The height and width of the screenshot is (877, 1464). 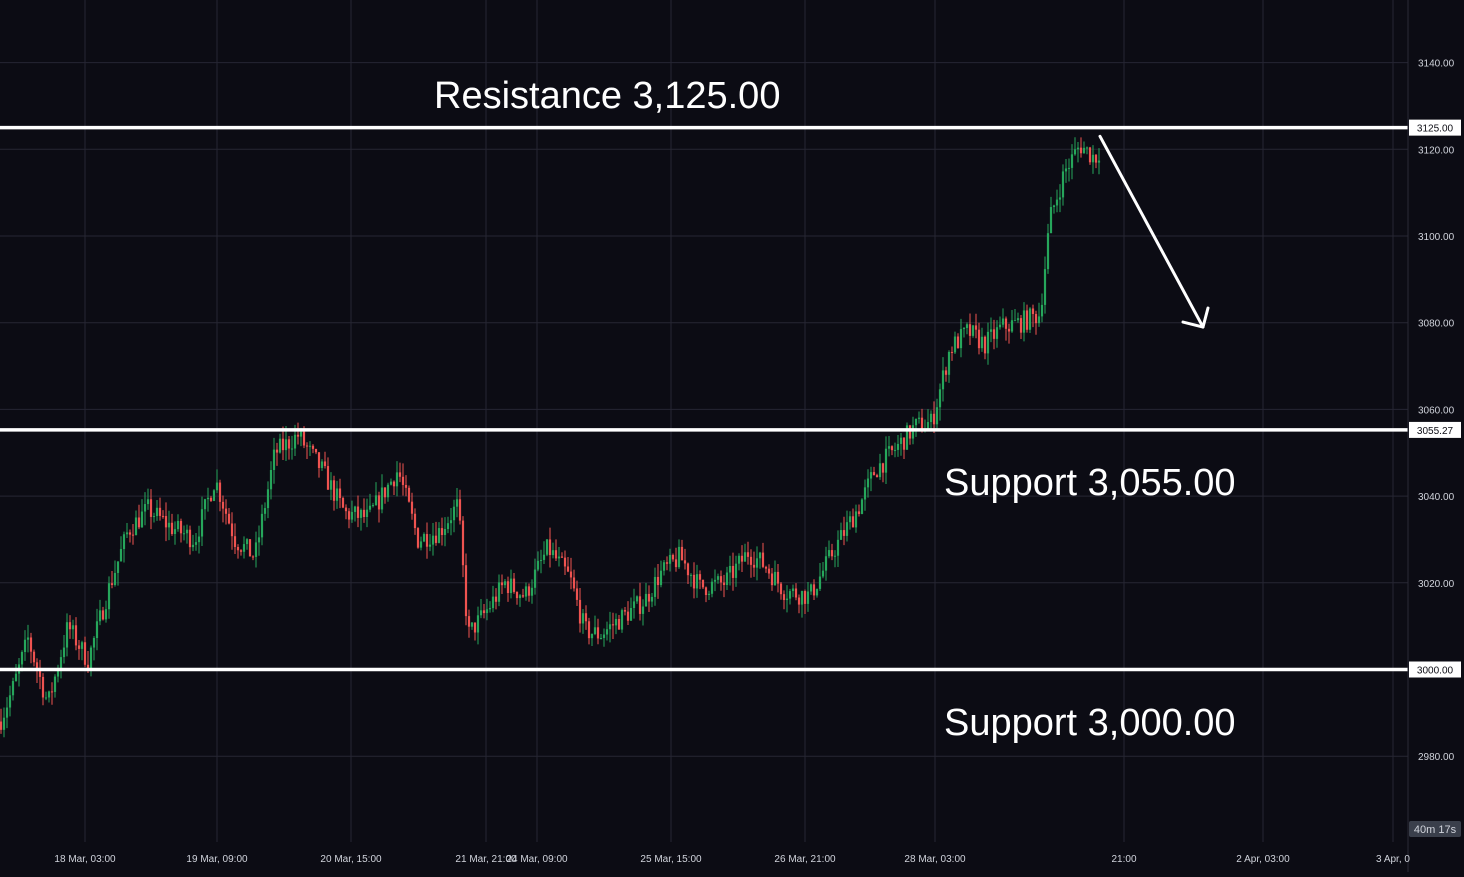 I want to click on projection-arrow-shaft, so click(x=1151, y=231).